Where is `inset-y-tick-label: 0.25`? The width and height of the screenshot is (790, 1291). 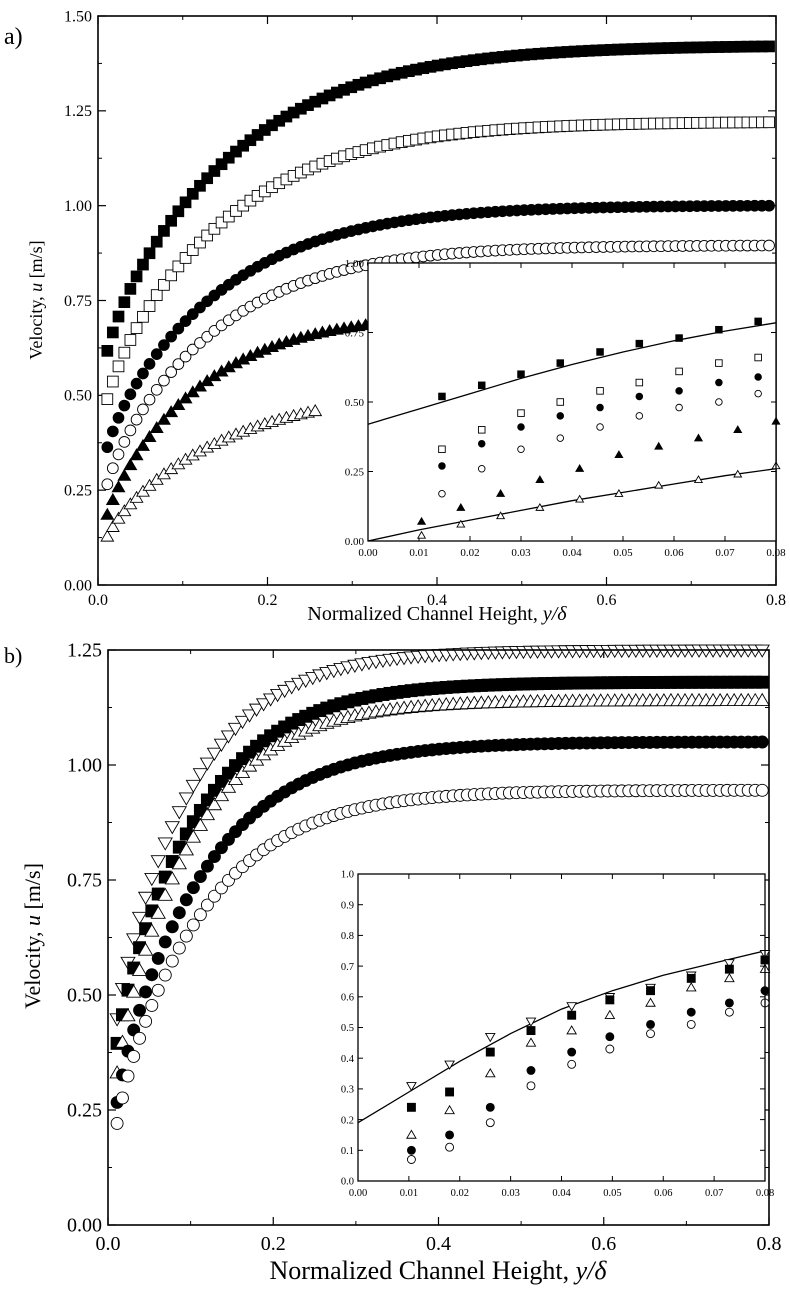
inset-y-tick-label: 0.25 is located at coordinates (355, 472).